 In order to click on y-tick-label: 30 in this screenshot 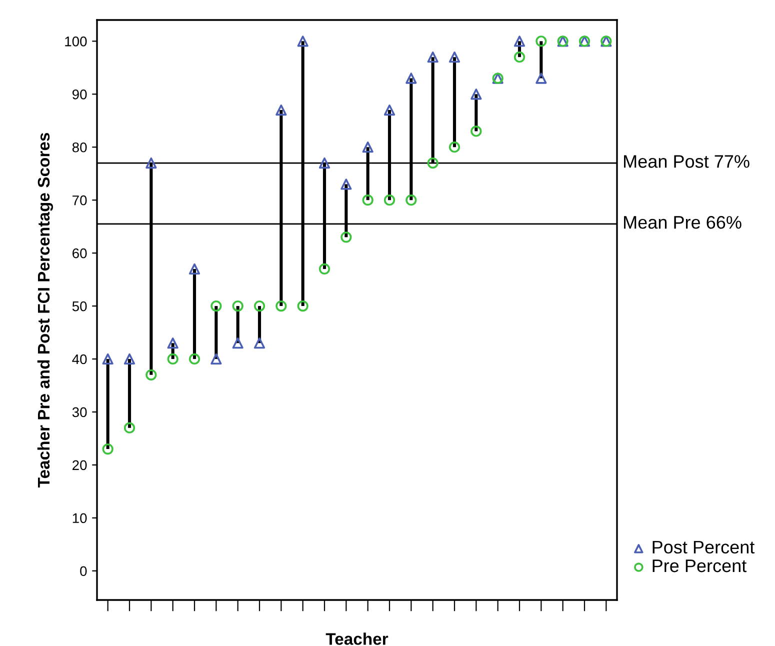, I will do `click(79, 412)`.